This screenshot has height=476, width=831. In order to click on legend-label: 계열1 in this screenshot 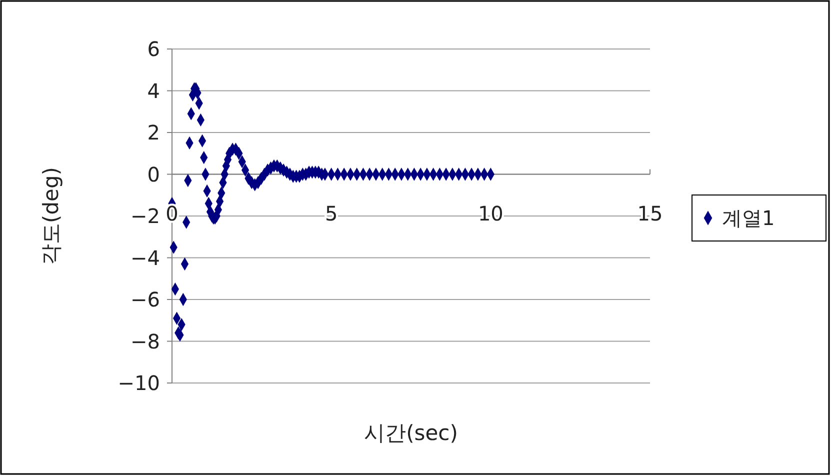, I will do `click(748, 218)`.